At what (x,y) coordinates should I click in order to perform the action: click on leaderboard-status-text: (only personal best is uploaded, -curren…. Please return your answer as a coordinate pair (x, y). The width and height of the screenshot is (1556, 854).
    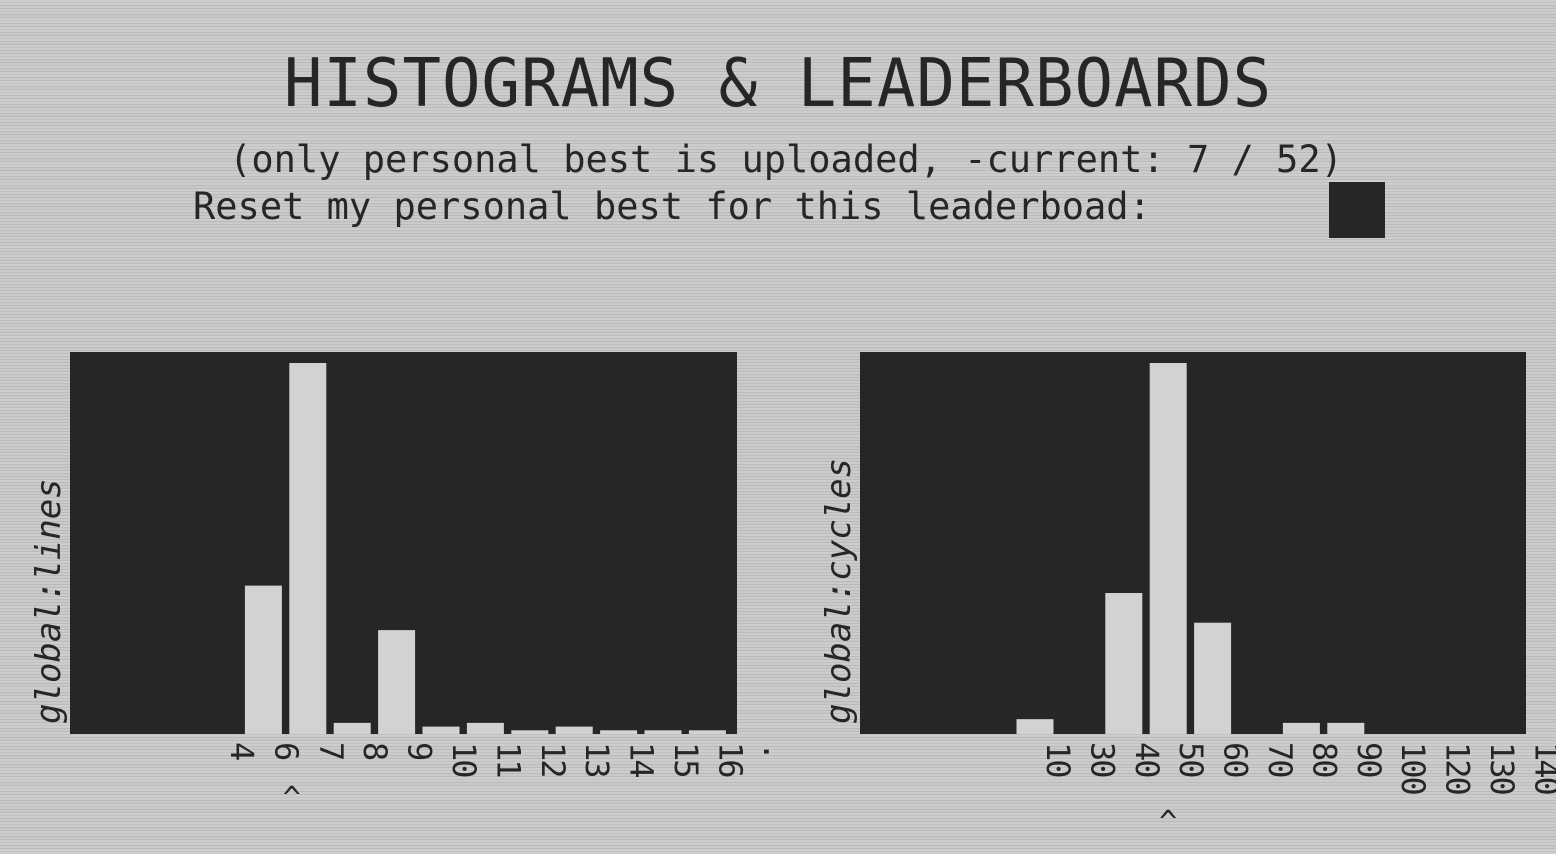
    Looking at the image, I should click on (786, 159).